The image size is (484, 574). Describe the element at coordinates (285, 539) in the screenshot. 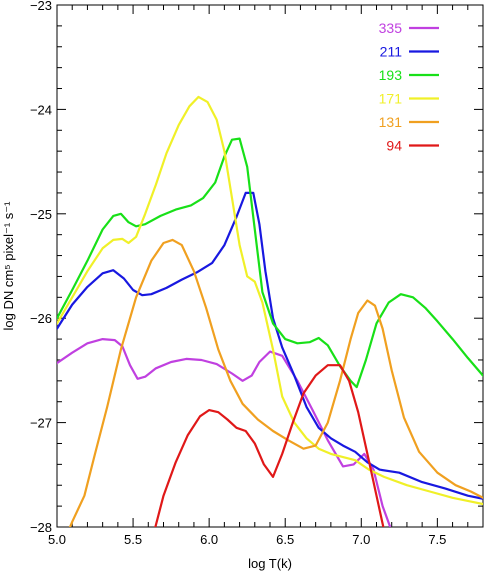

I see `x-tick-label: 6.5` at that location.